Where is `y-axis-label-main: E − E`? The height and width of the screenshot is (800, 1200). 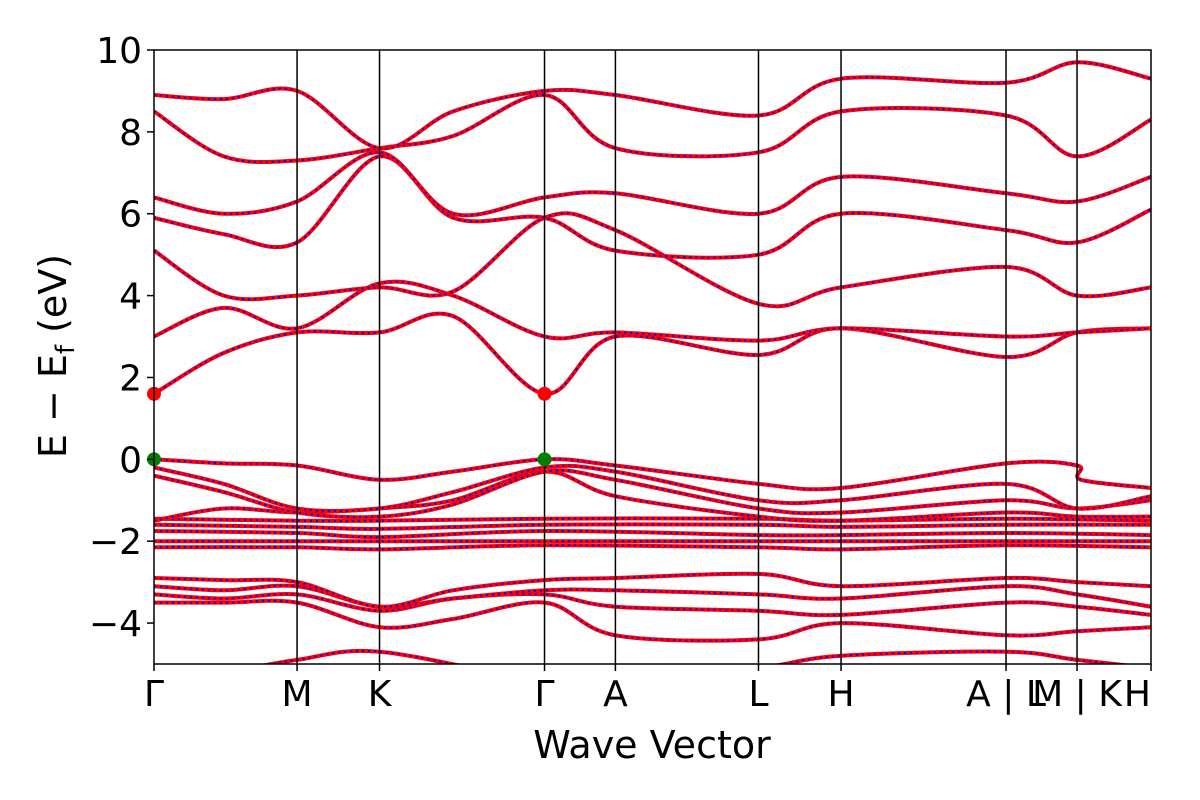
y-axis-label-main: E − E is located at coordinates (53, 406).